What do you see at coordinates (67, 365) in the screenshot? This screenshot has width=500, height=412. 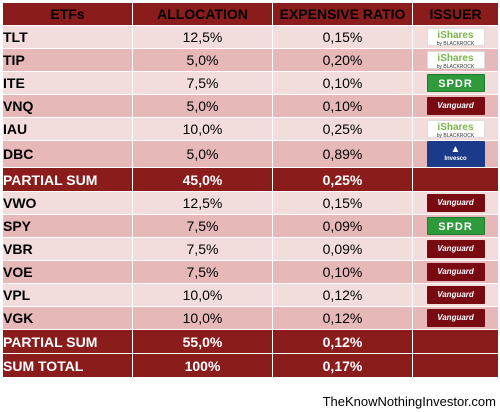 I see `sum-label: SUM TOTAL` at bounding box center [67, 365].